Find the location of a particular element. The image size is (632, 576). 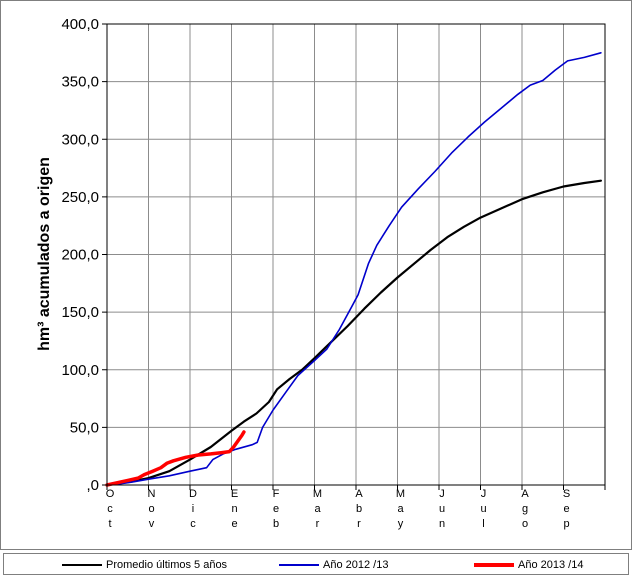

legend-label: Año 2012 /13 is located at coordinates (356, 565).